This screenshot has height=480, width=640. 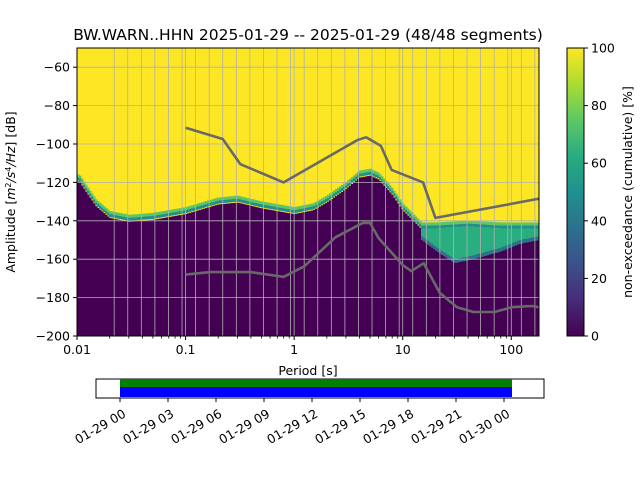 I want to click on colorbar-tick-label: 60, so click(x=599, y=163).